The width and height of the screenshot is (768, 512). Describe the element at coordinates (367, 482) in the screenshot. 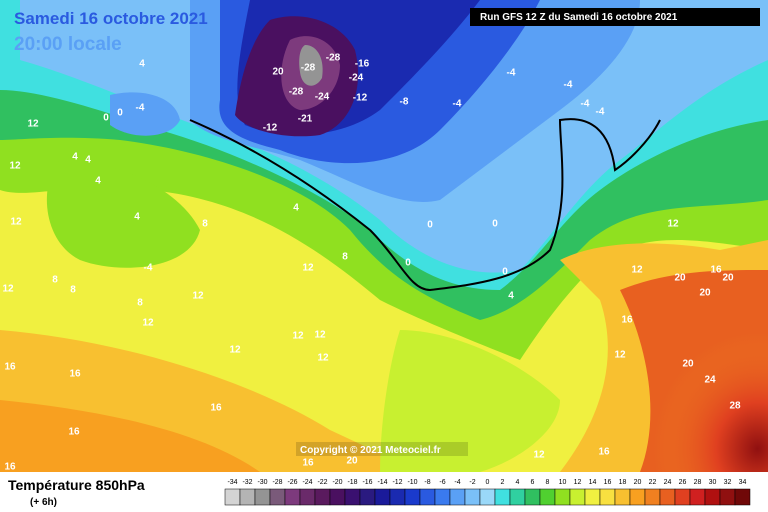

I see `legend-label: -16` at that location.